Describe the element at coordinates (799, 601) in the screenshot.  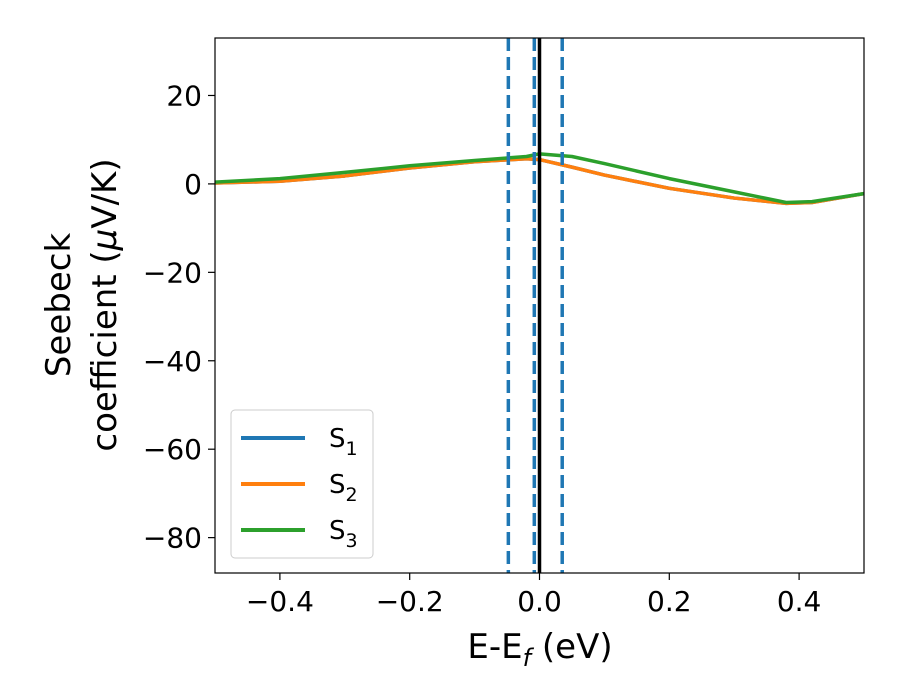
I see `x-tick-label: 0.4` at that location.